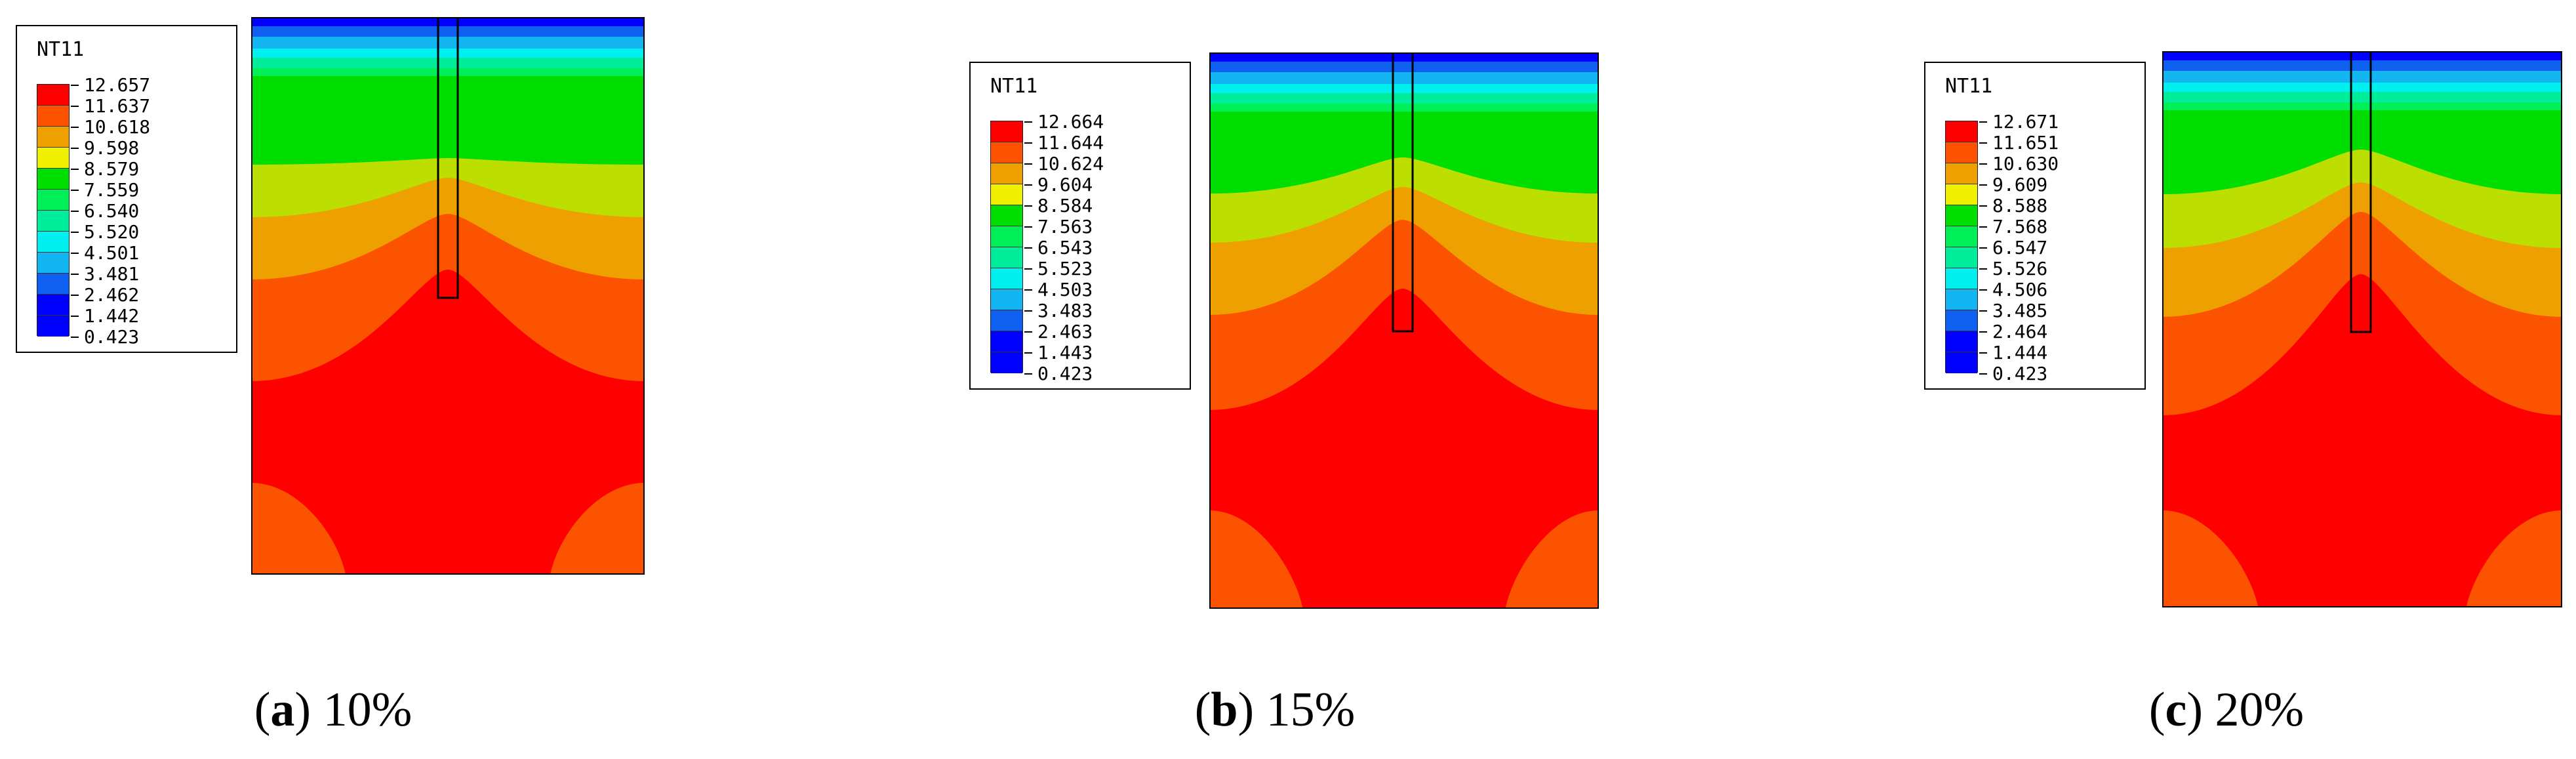 The width and height of the screenshot is (2576, 759). I want to click on legend-value: 3.483, so click(1064, 310).